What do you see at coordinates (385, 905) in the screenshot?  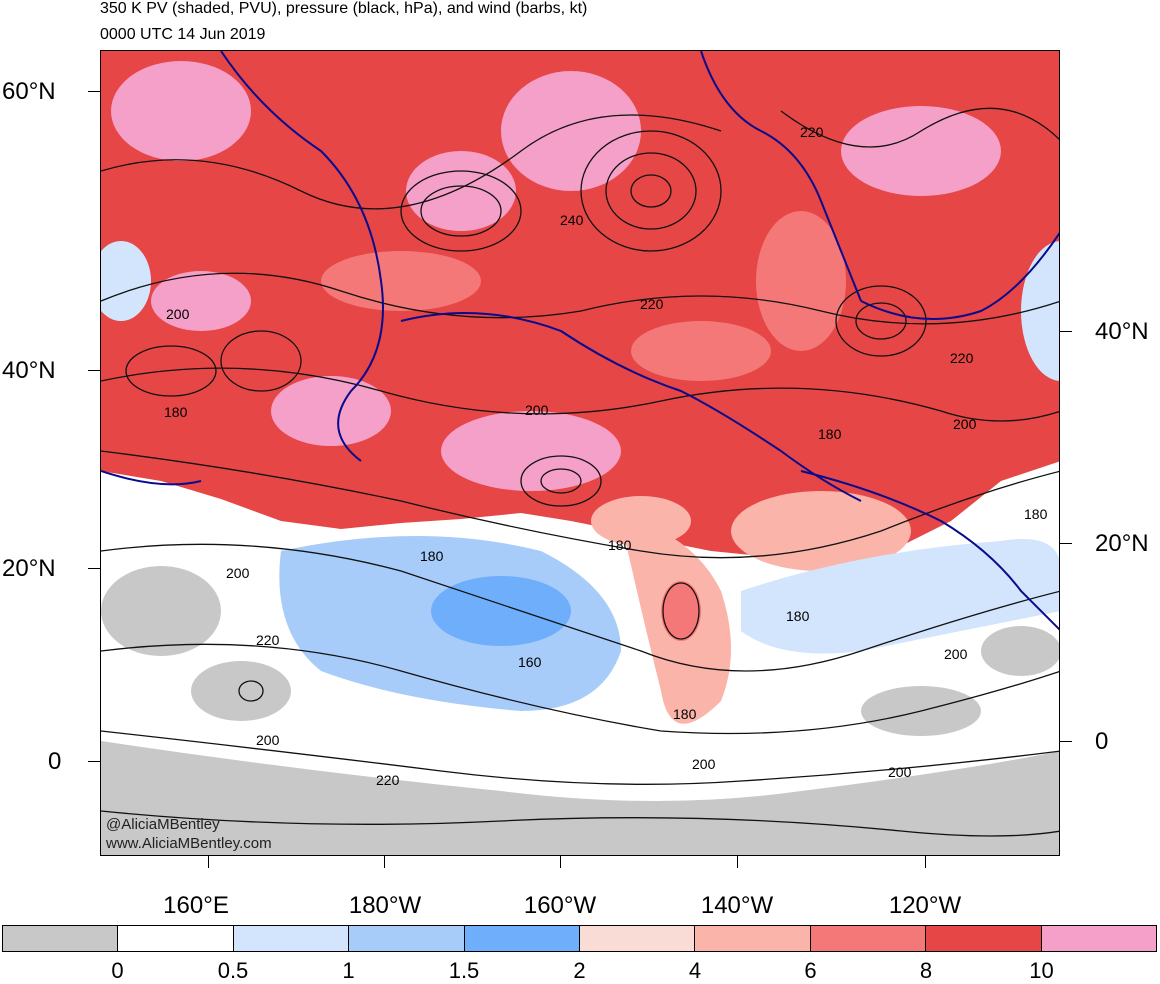 I see `lon-label: 180°W` at bounding box center [385, 905].